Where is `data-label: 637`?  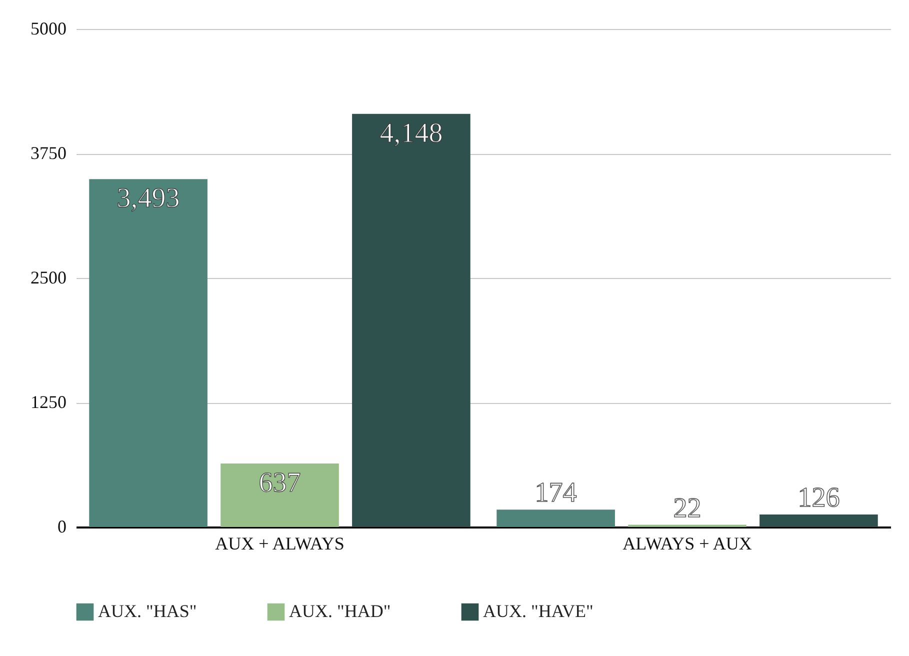
data-label: 637 is located at coordinates (279, 483).